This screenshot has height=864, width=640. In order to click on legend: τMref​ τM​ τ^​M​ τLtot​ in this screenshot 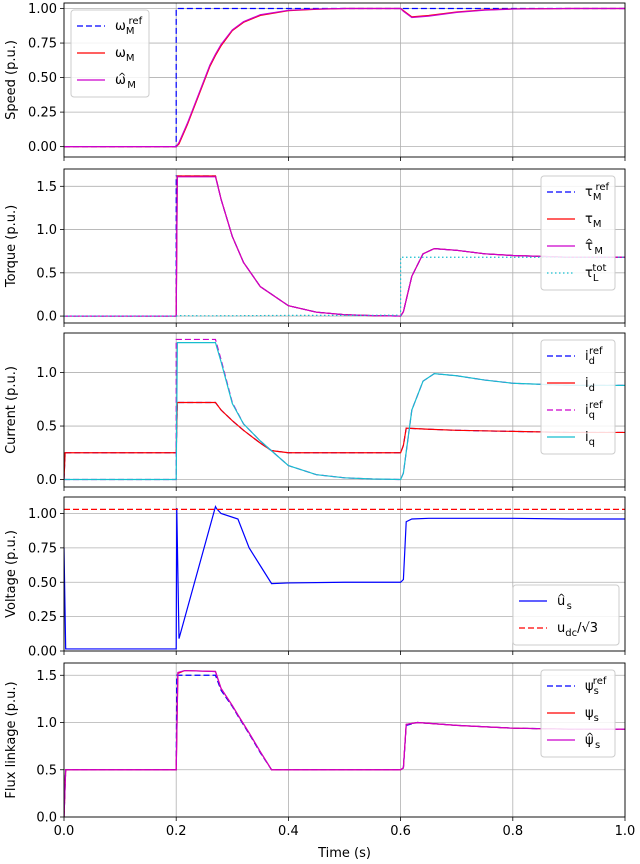, I will do `click(578, 233)`.